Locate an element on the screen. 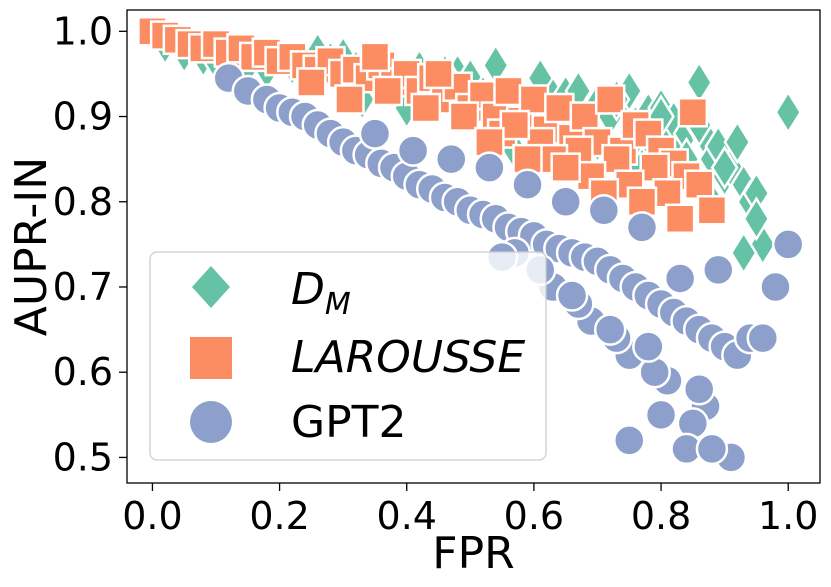  y-axis-title: AUPR-IN is located at coordinates (31, 246).